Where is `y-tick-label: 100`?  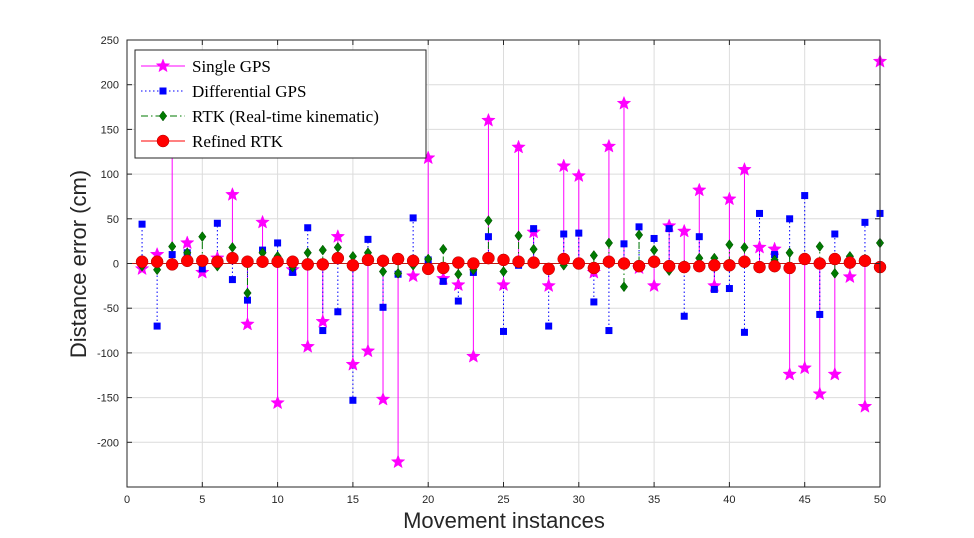 y-tick-label: 100 is located at coordinates (110, 175).